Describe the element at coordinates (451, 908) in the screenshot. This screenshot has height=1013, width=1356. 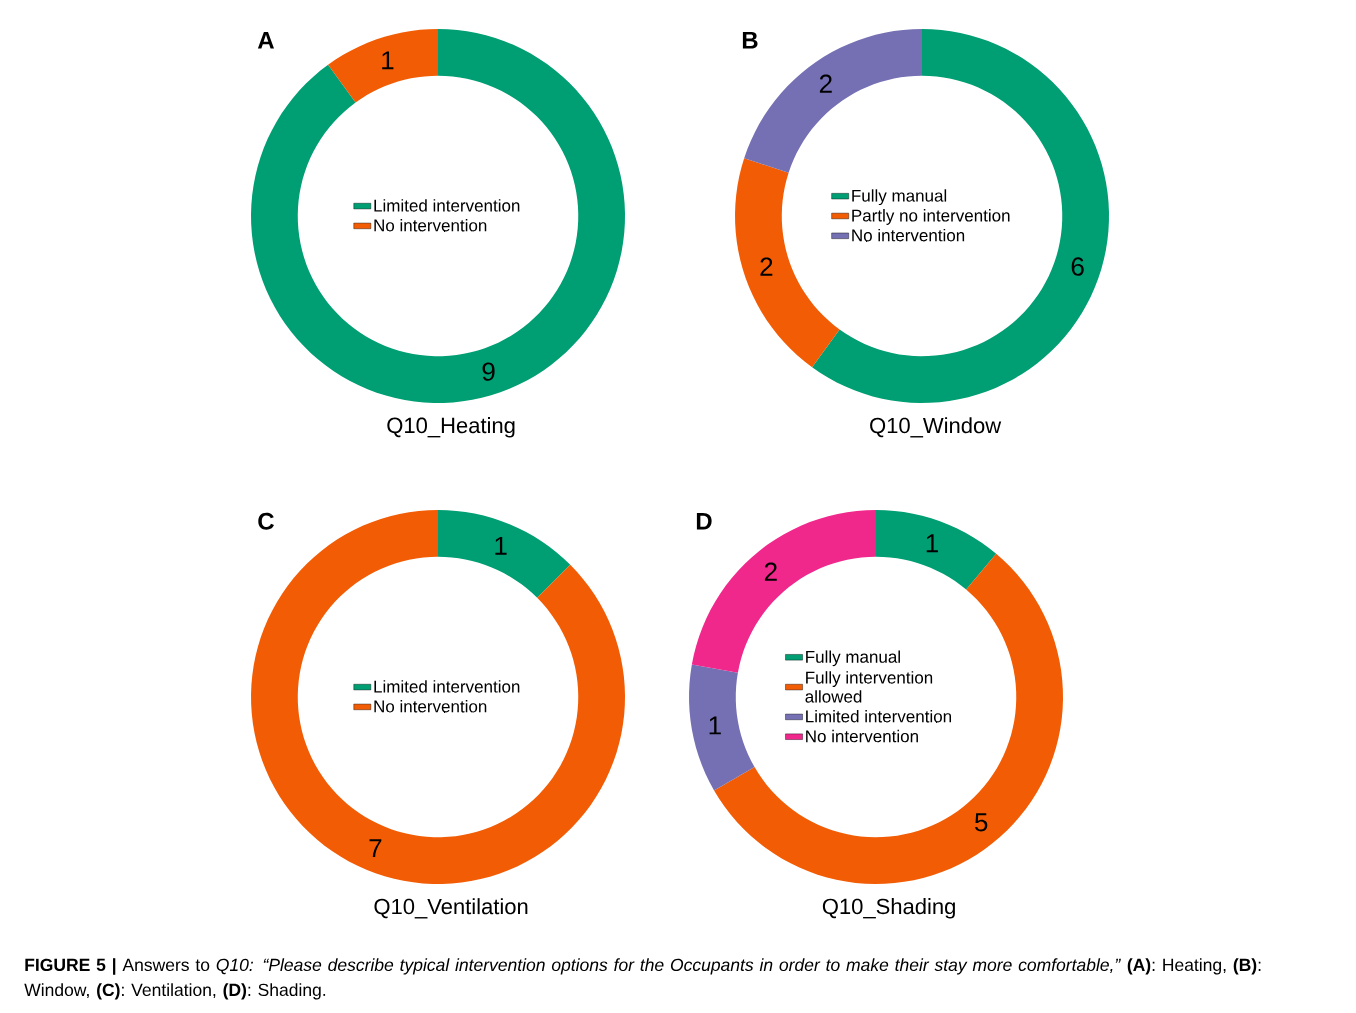
I see `text: Q10_Ventilation` at that location.